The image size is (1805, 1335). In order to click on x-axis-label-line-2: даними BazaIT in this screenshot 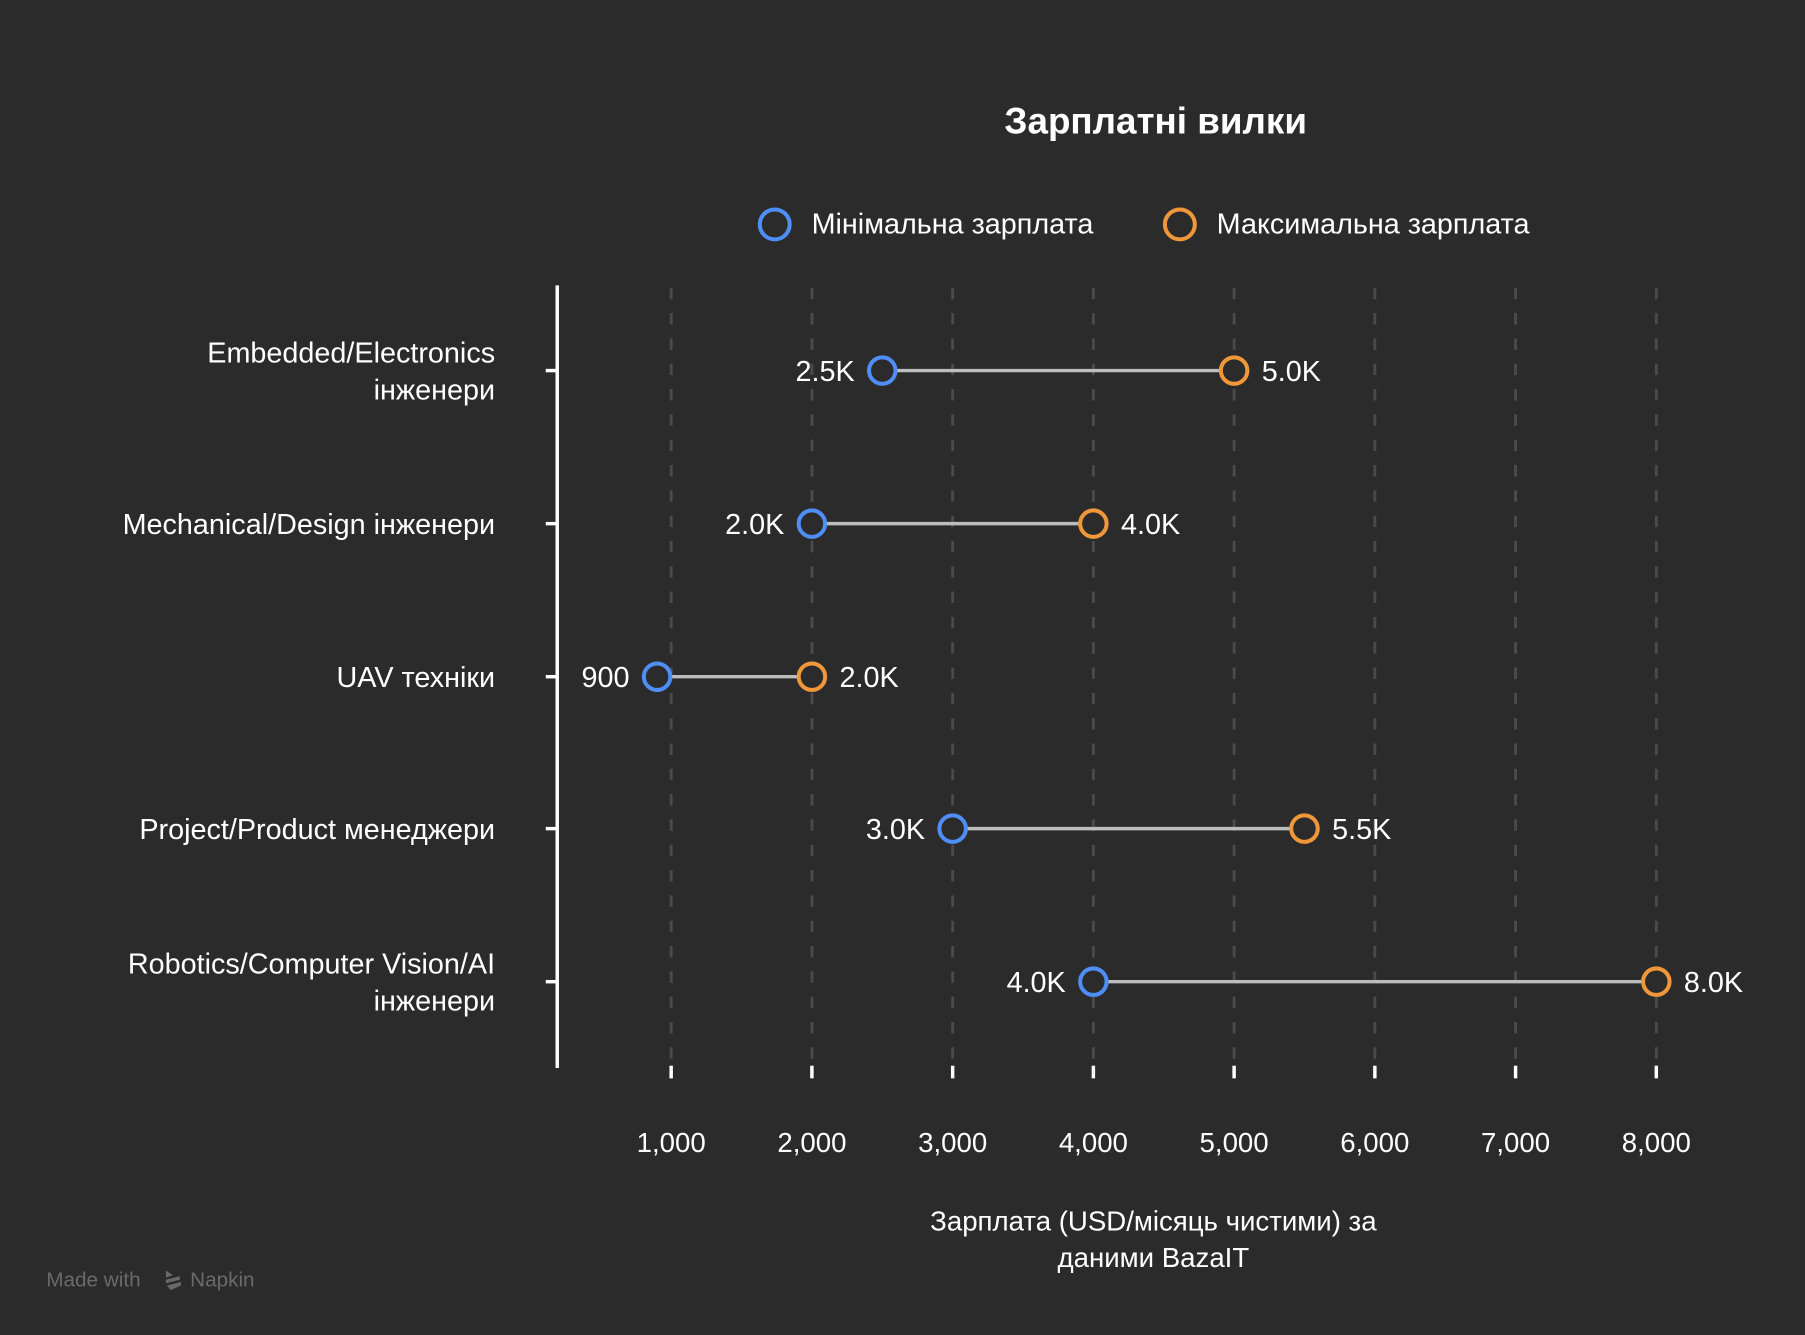, I will do `click(1154, 1257)`.